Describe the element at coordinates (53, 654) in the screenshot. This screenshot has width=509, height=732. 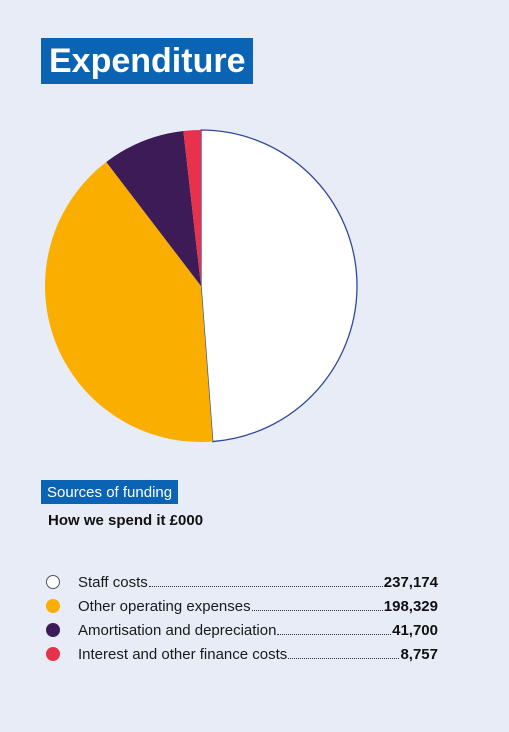
I see `legend-swatch-interest-and-finance-costs` at that location.